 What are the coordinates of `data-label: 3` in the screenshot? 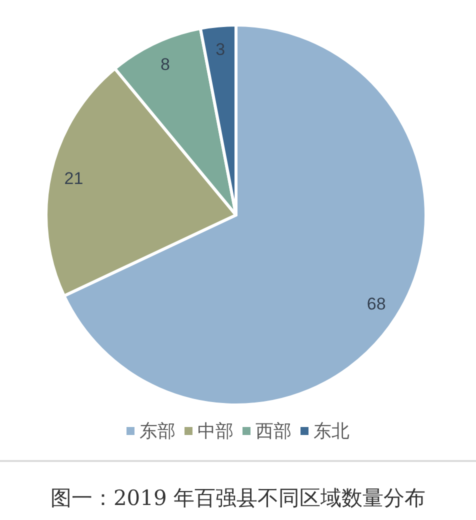 It's located at (221, 49).